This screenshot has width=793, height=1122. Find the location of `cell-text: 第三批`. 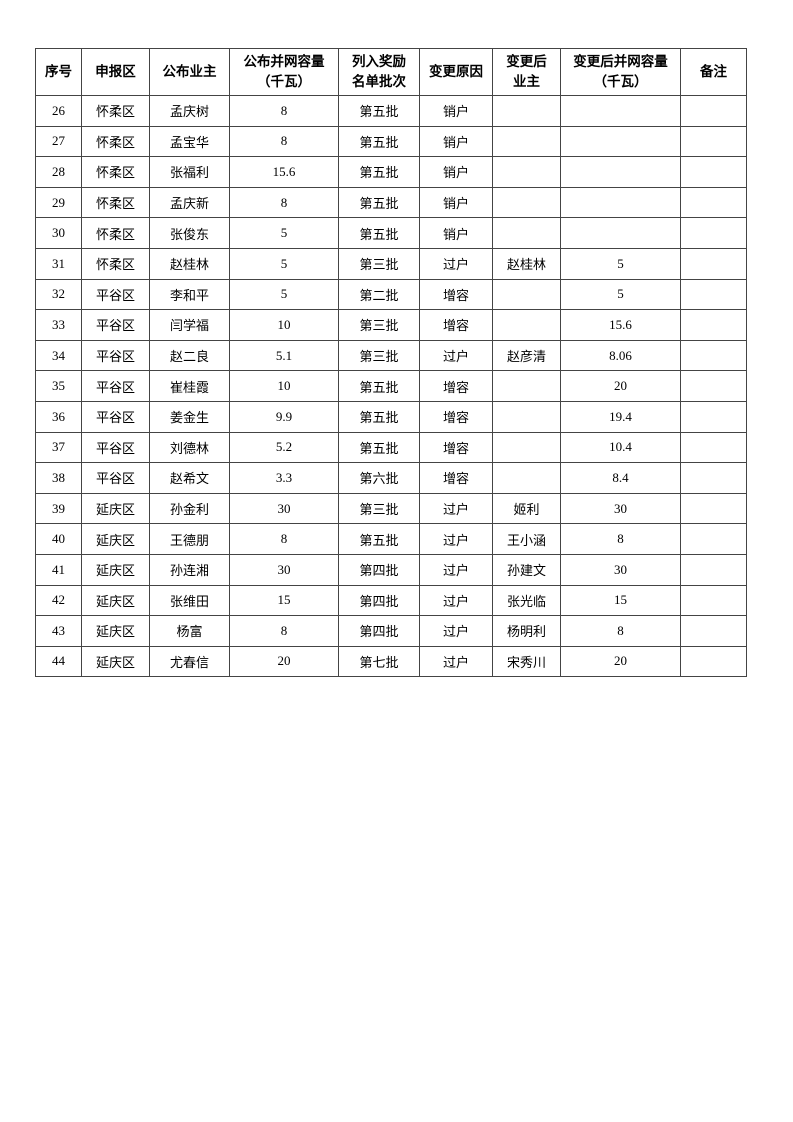

cell-text: 第三批 is located at coordinates (379, 265).